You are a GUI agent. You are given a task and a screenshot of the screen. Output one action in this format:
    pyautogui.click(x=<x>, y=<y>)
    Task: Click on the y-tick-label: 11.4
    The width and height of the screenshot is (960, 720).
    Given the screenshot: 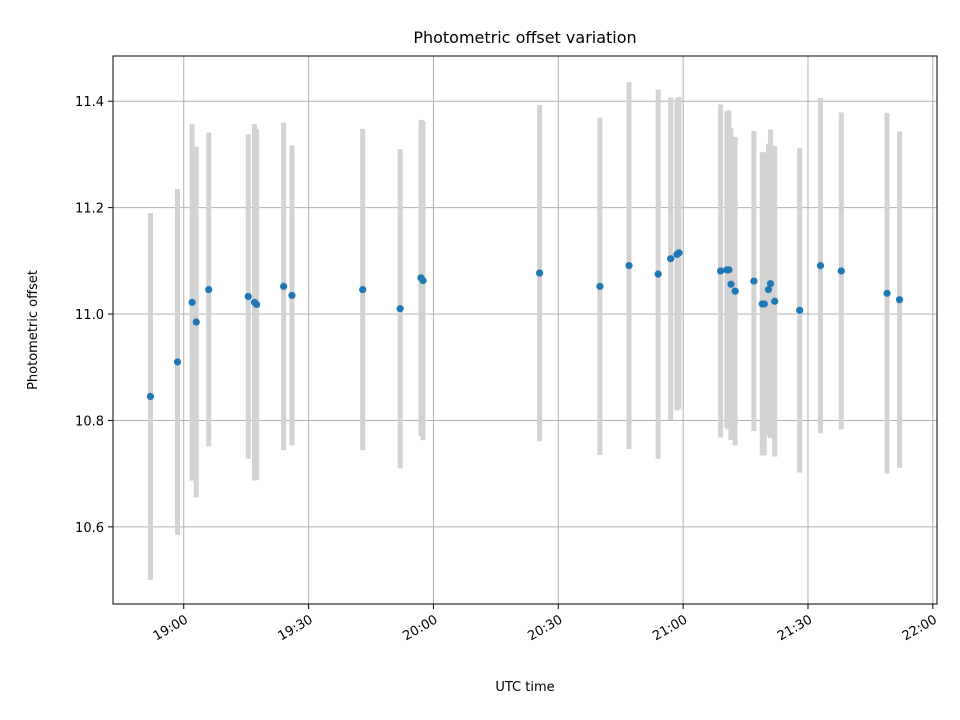 What is the action you would take?
    pyautogui.click(x=89, y=102)
    